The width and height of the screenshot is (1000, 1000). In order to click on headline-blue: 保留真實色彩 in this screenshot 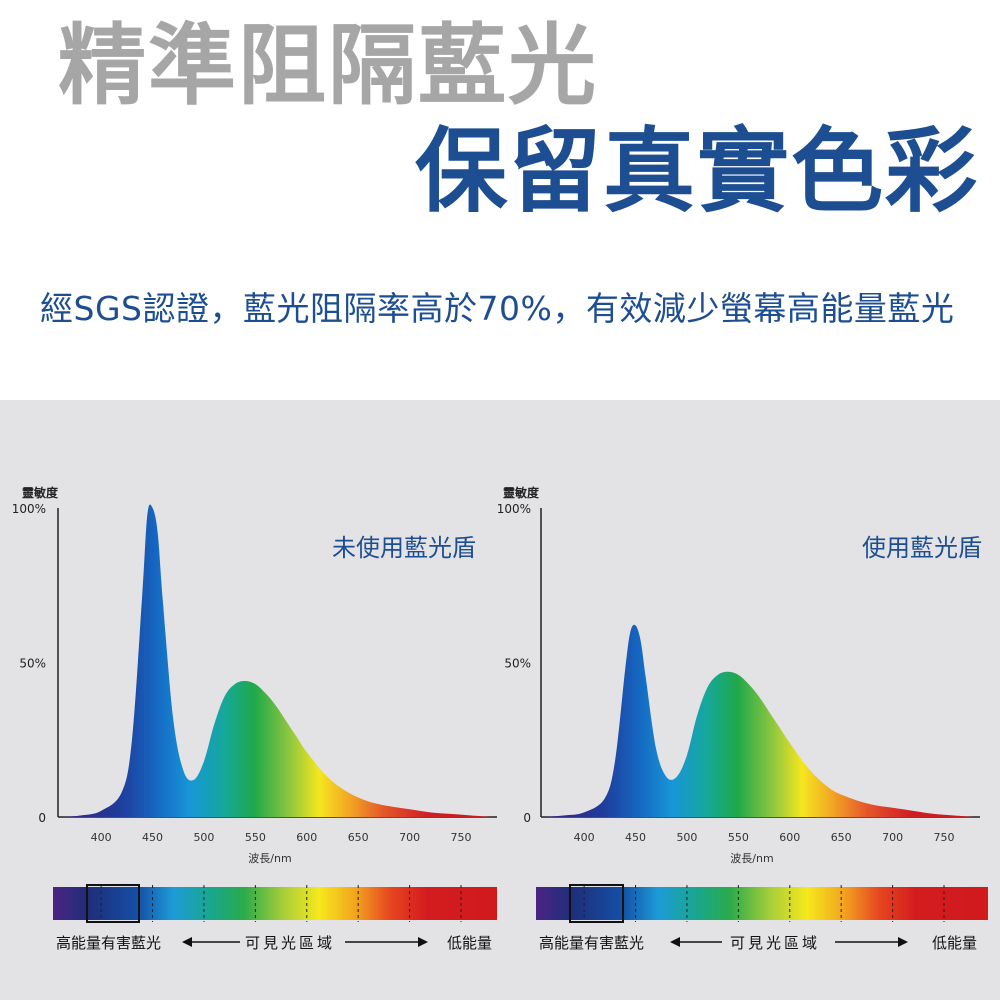, I will do `click(697, 171)`.